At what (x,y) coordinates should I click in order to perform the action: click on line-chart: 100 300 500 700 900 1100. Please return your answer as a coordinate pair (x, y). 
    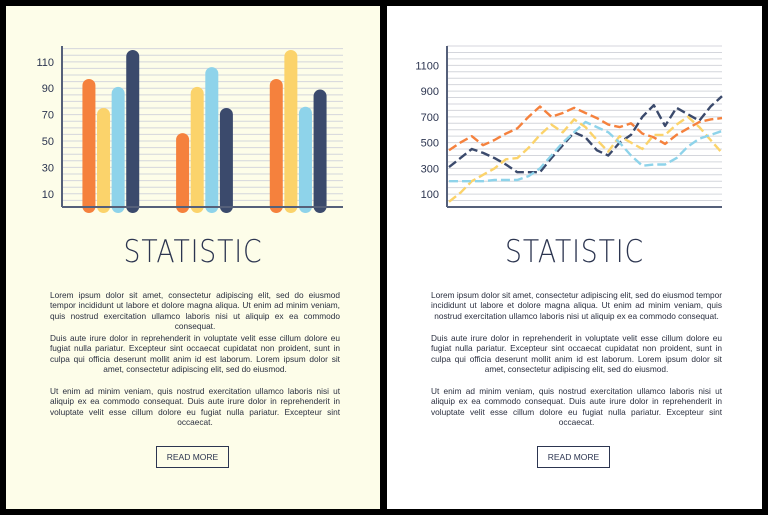
    Looking at the image, I should click on (569, 126).